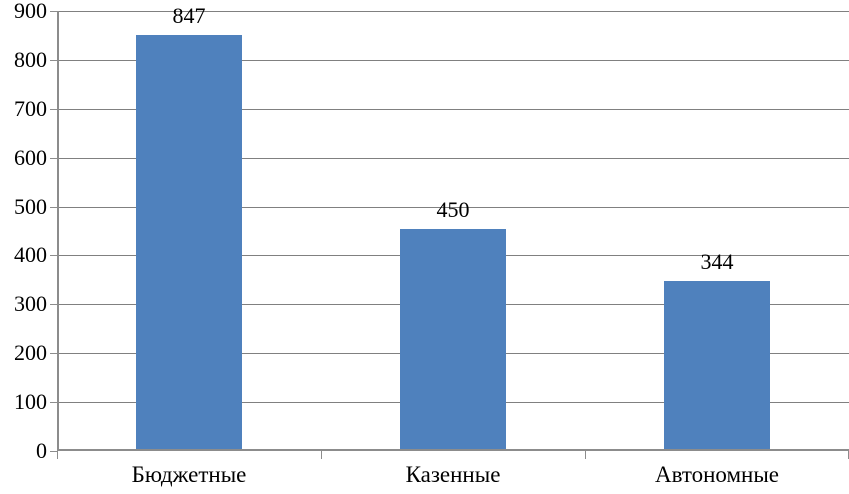 This screenshot has height=494, width=849. Describe the element at coordinates (453, 474) in the screenshot. I see `x-axis-label-Казенные: Казенные` at that location.